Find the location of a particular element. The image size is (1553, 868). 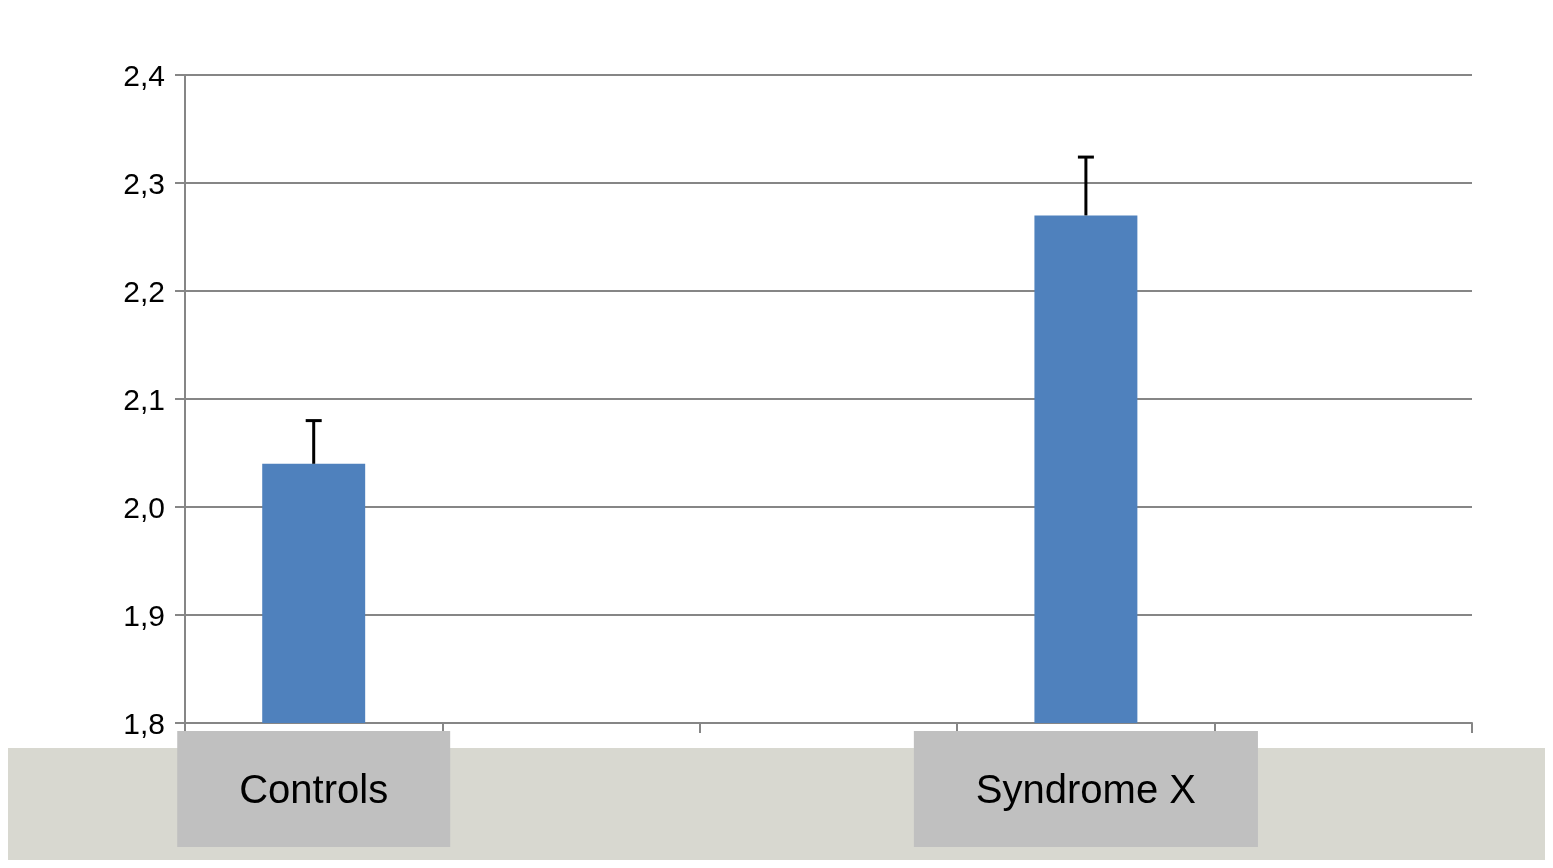

x-tick-label: Controls is located at coordinates (314, 789).